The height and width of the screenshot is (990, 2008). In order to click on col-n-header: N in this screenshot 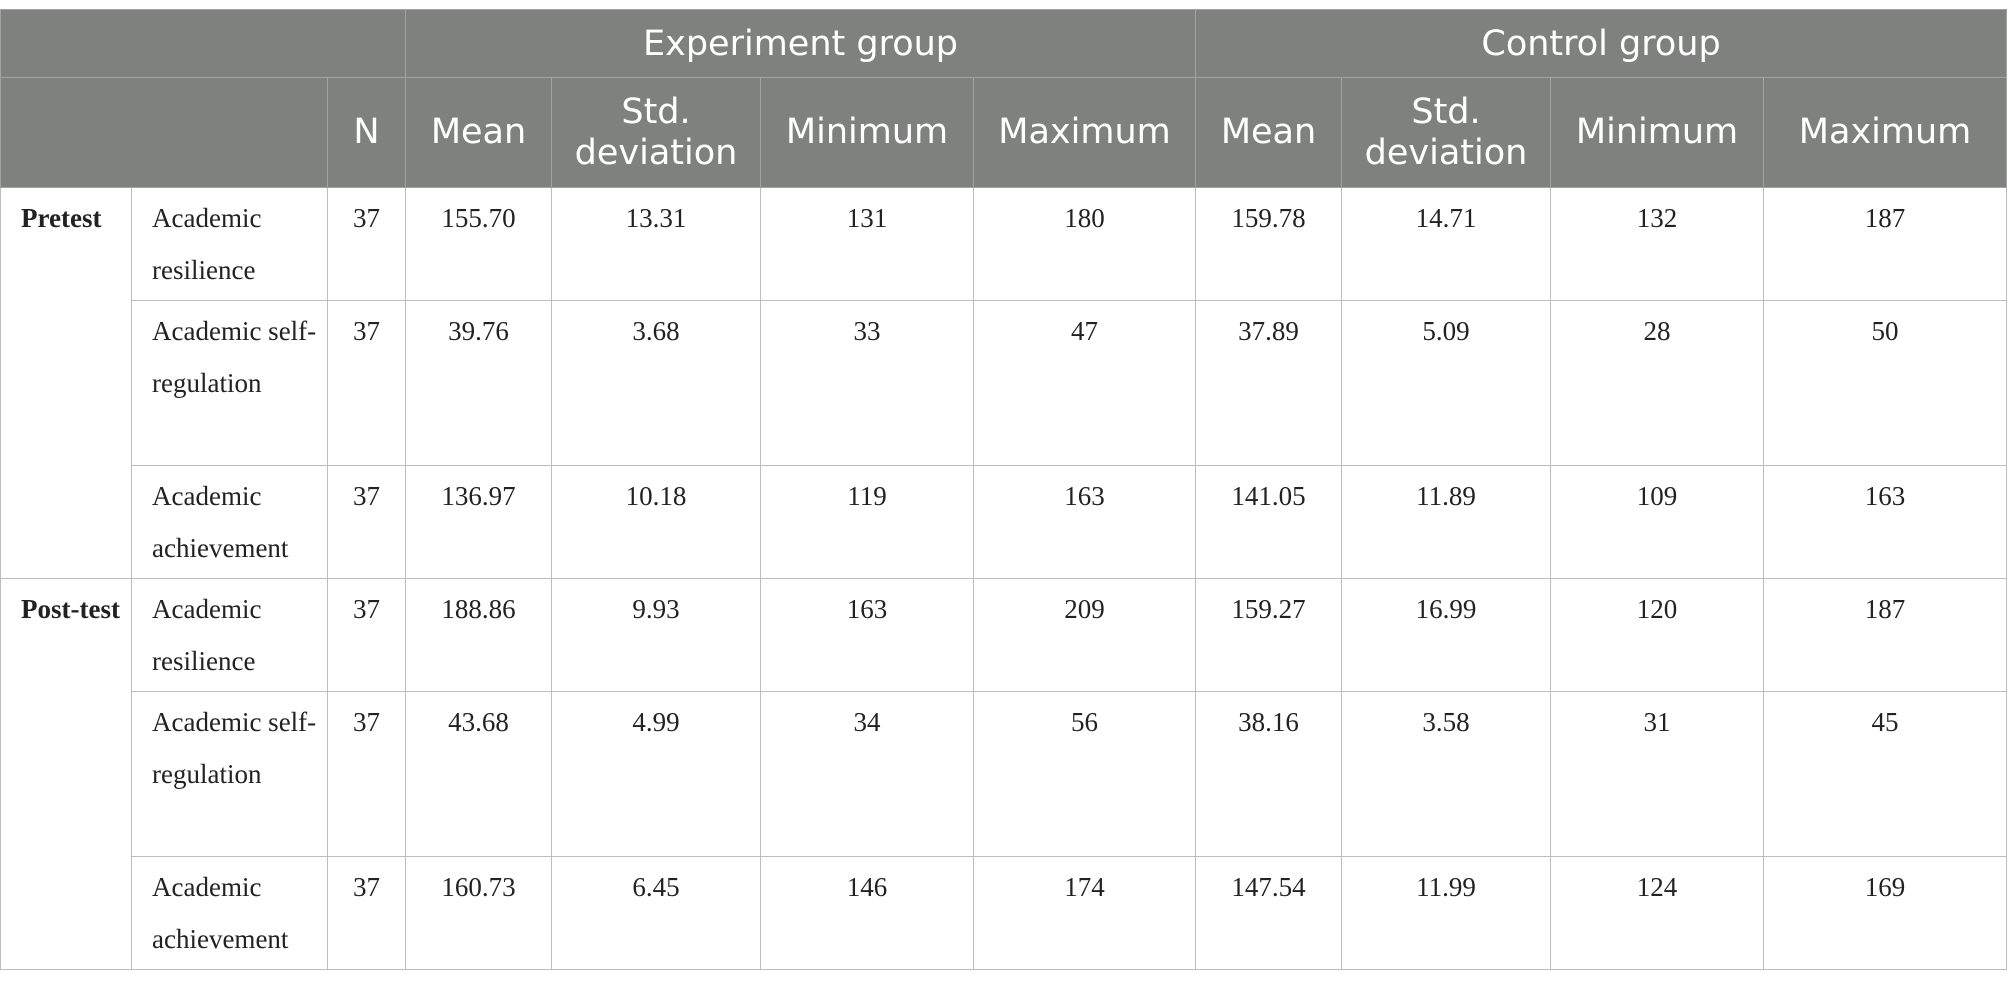, I will do `click(366, 132)`.